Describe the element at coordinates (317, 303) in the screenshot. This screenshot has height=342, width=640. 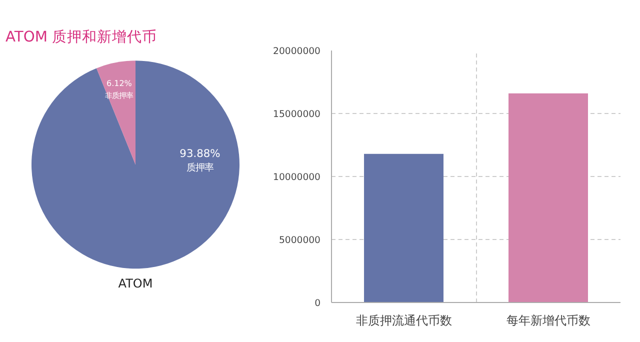
I see `y-tick-label: 0` at that location.